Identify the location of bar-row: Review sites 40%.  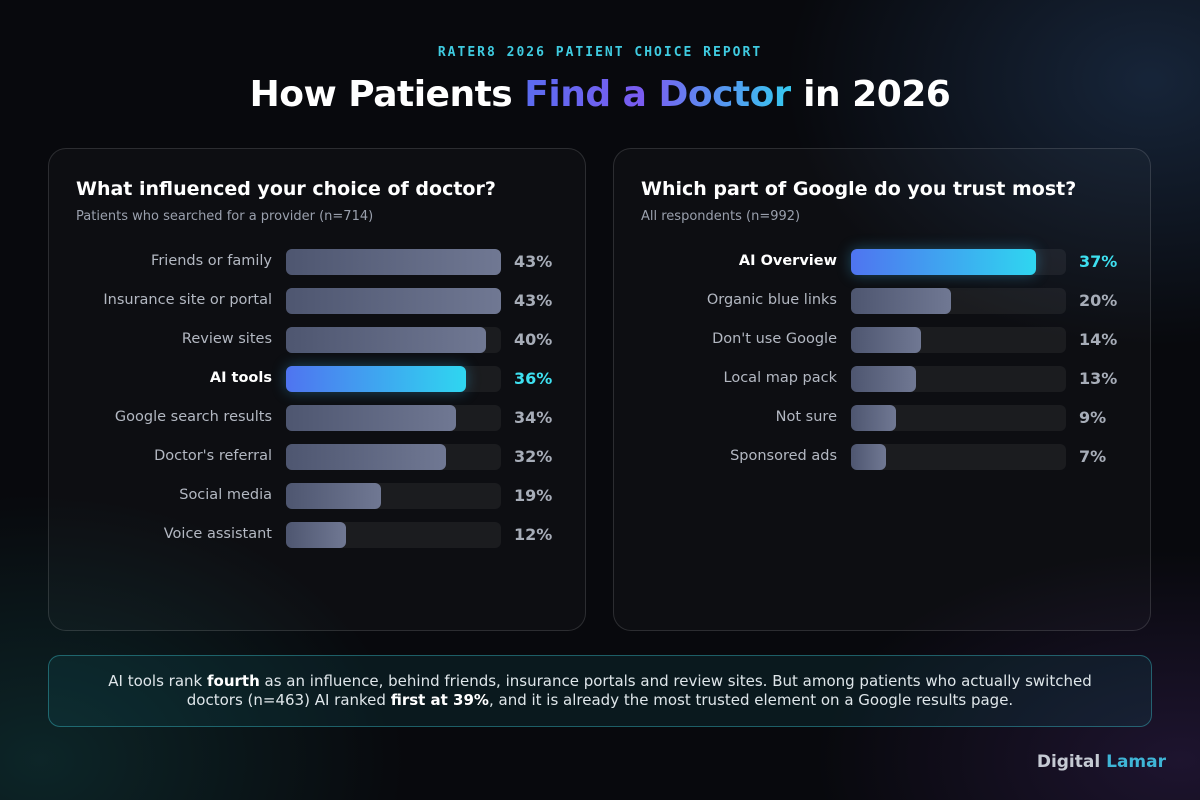
(318, 340).